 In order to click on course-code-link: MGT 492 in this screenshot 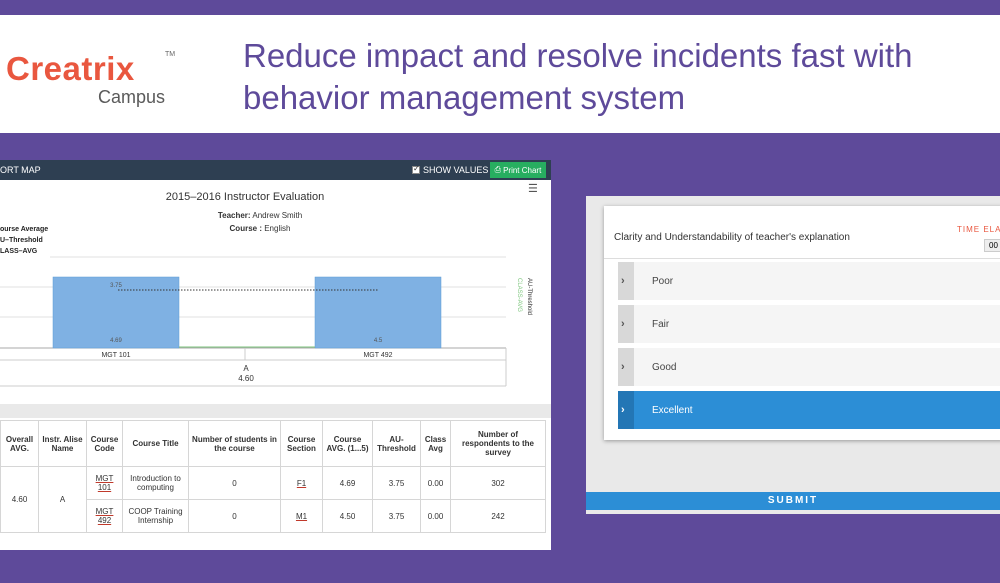, I will do `click(104, 516)`.